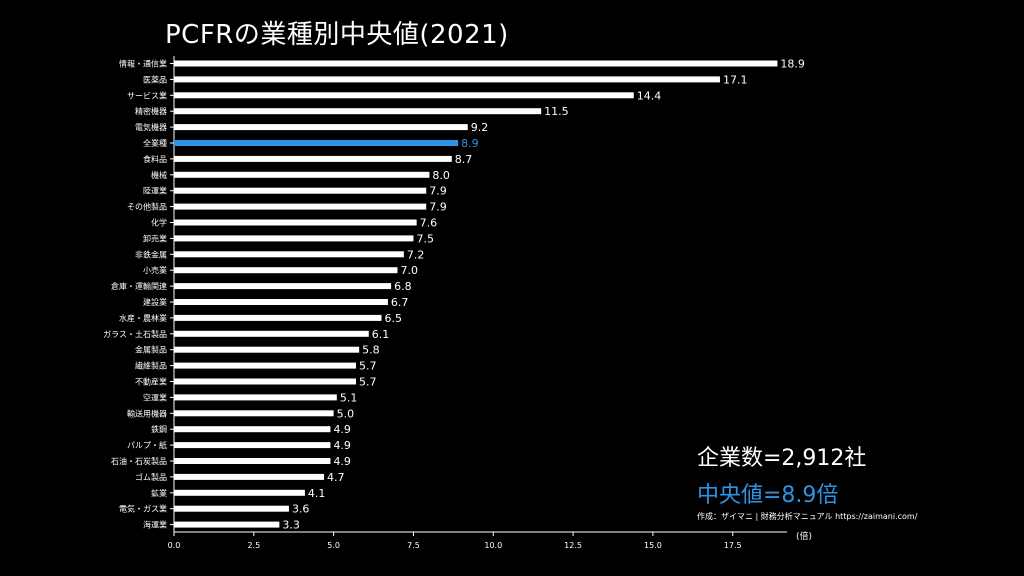 The image size is (1024, 576). I want to click on value-label: 4.1, so click(317, 493).